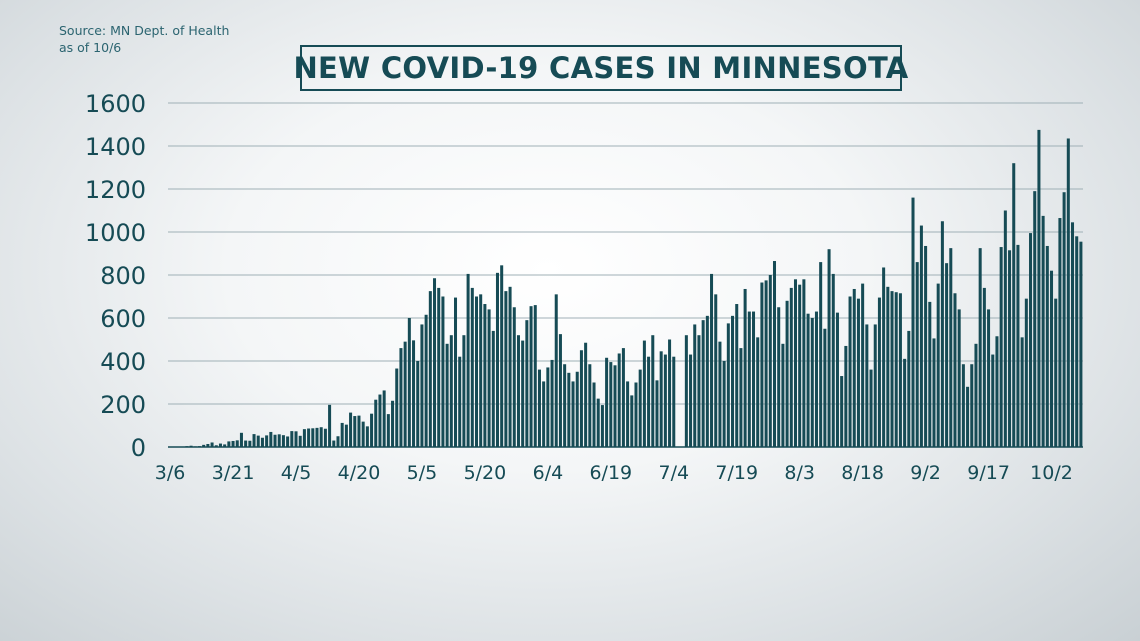 The width and height of the screenshot is (1140, 641). I want to click on x-tick-label: 4/5, so click(296, 473).